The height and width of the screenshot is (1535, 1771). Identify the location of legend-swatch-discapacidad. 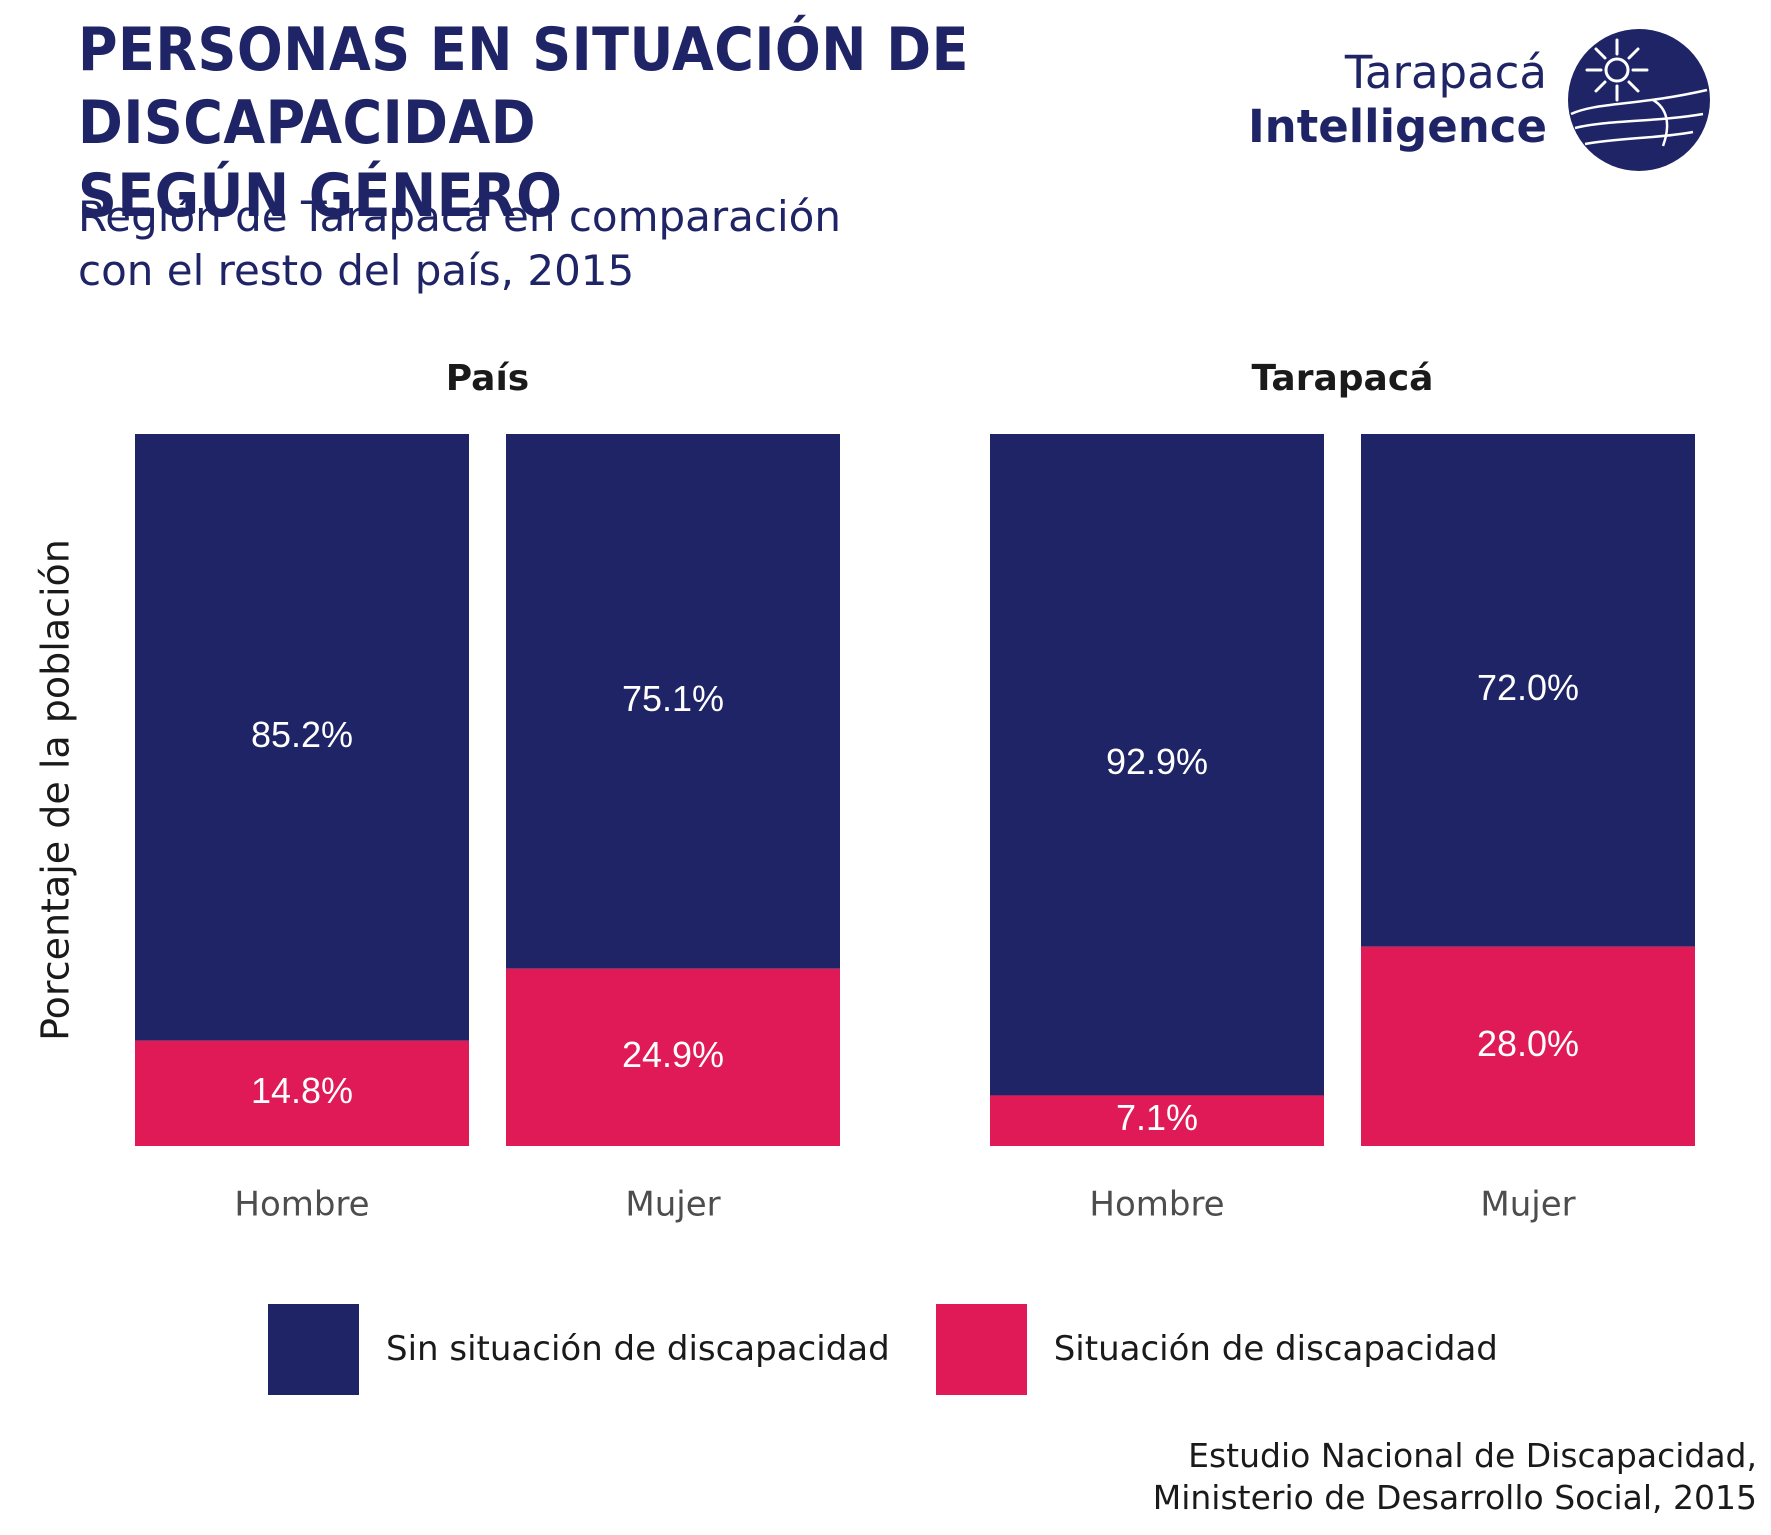
(981, 1349).